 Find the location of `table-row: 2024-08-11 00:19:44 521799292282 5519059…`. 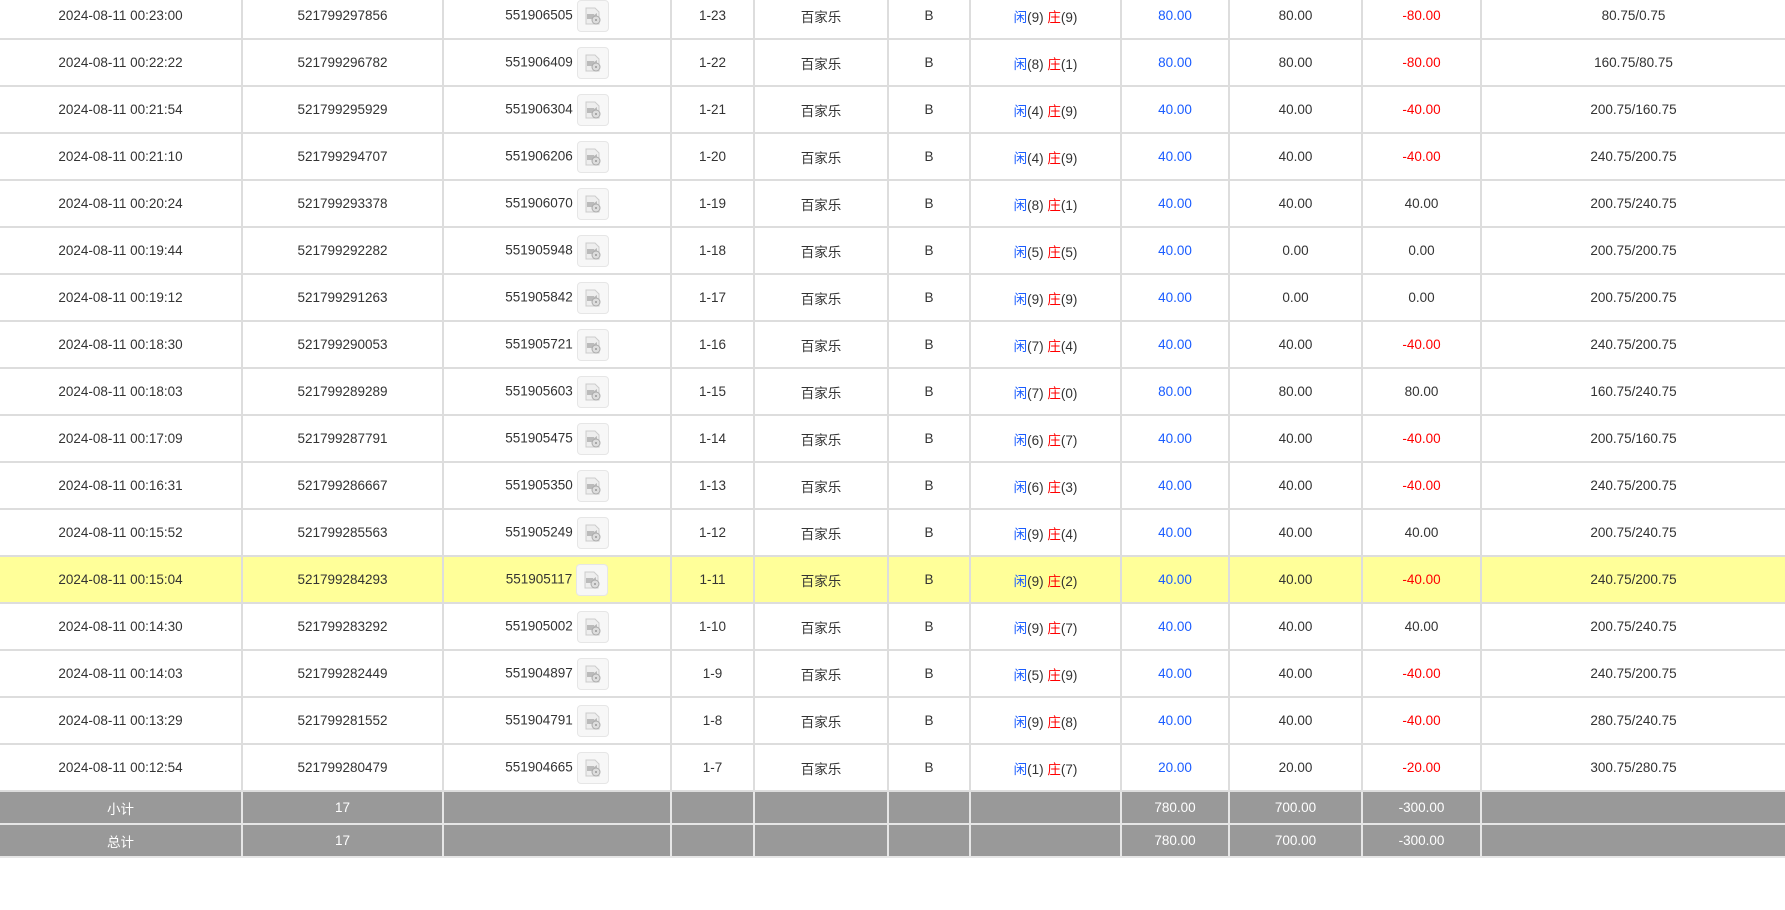

table-row: 2024-08-11 00:19:44 521799292282 5519059… is located at coordinates (892, 250).